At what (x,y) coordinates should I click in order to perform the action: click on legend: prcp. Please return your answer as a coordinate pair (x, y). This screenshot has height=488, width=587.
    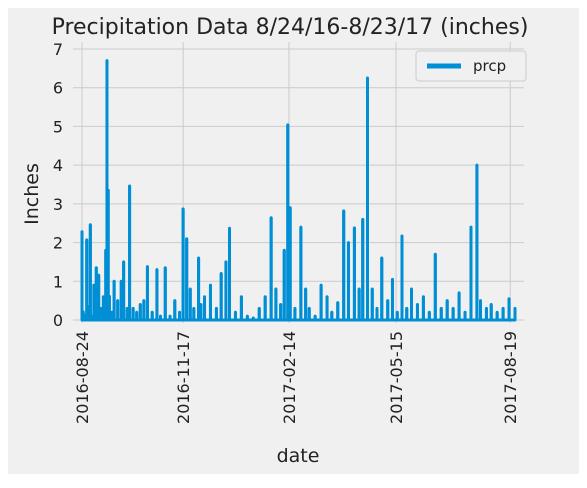
    Looking at the image, I should click on (471, 66).